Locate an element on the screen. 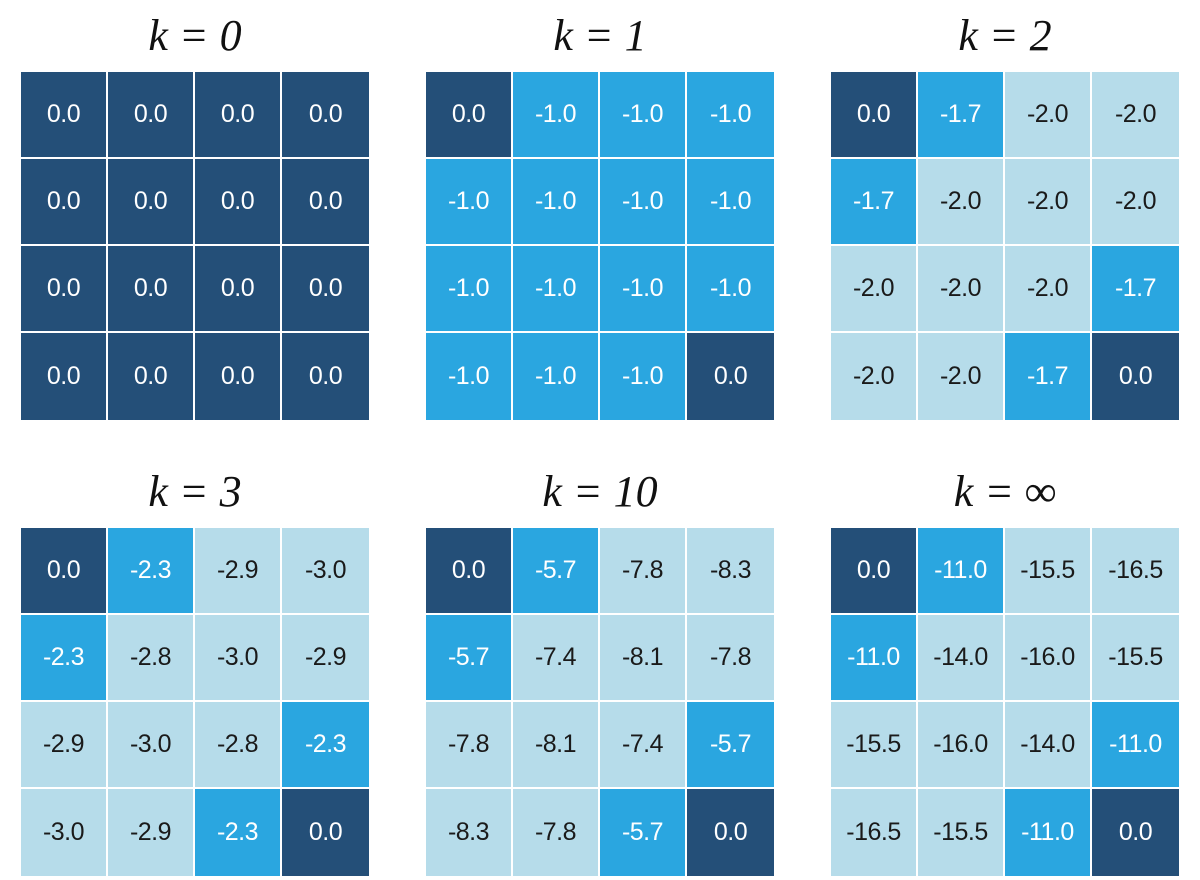  grid-cell-r3-c0: 0.0 is located at coordinates (64, 376).